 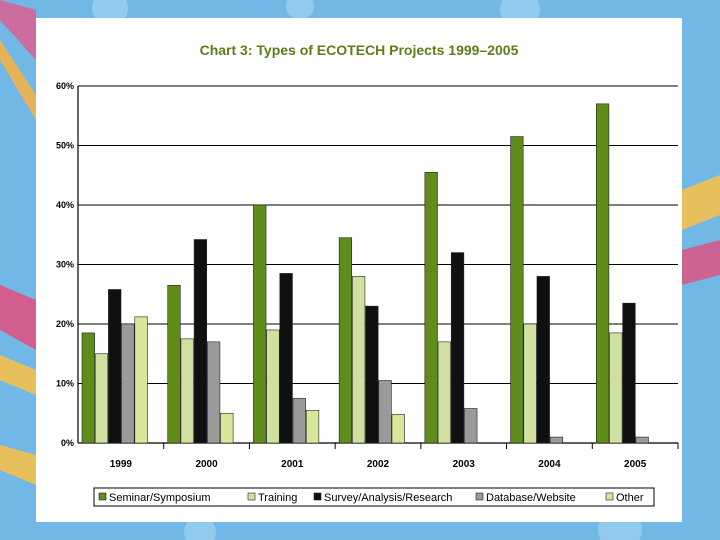 What do you see at coordinates (635, 464) in the screenshot?
I see `x-tick-label: 2005` at bounding box center [635, 464].